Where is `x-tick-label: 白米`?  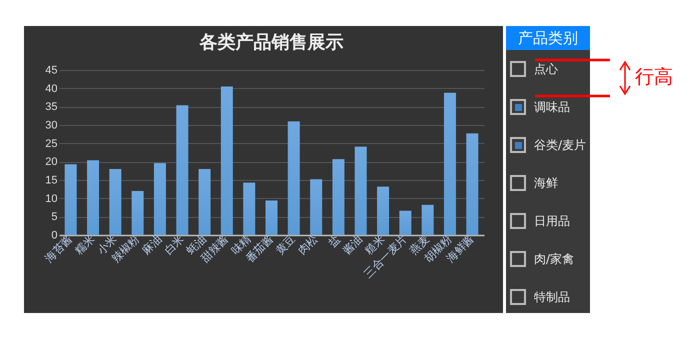
x-tick-label: 白米 is located at coordinates (174, 245).